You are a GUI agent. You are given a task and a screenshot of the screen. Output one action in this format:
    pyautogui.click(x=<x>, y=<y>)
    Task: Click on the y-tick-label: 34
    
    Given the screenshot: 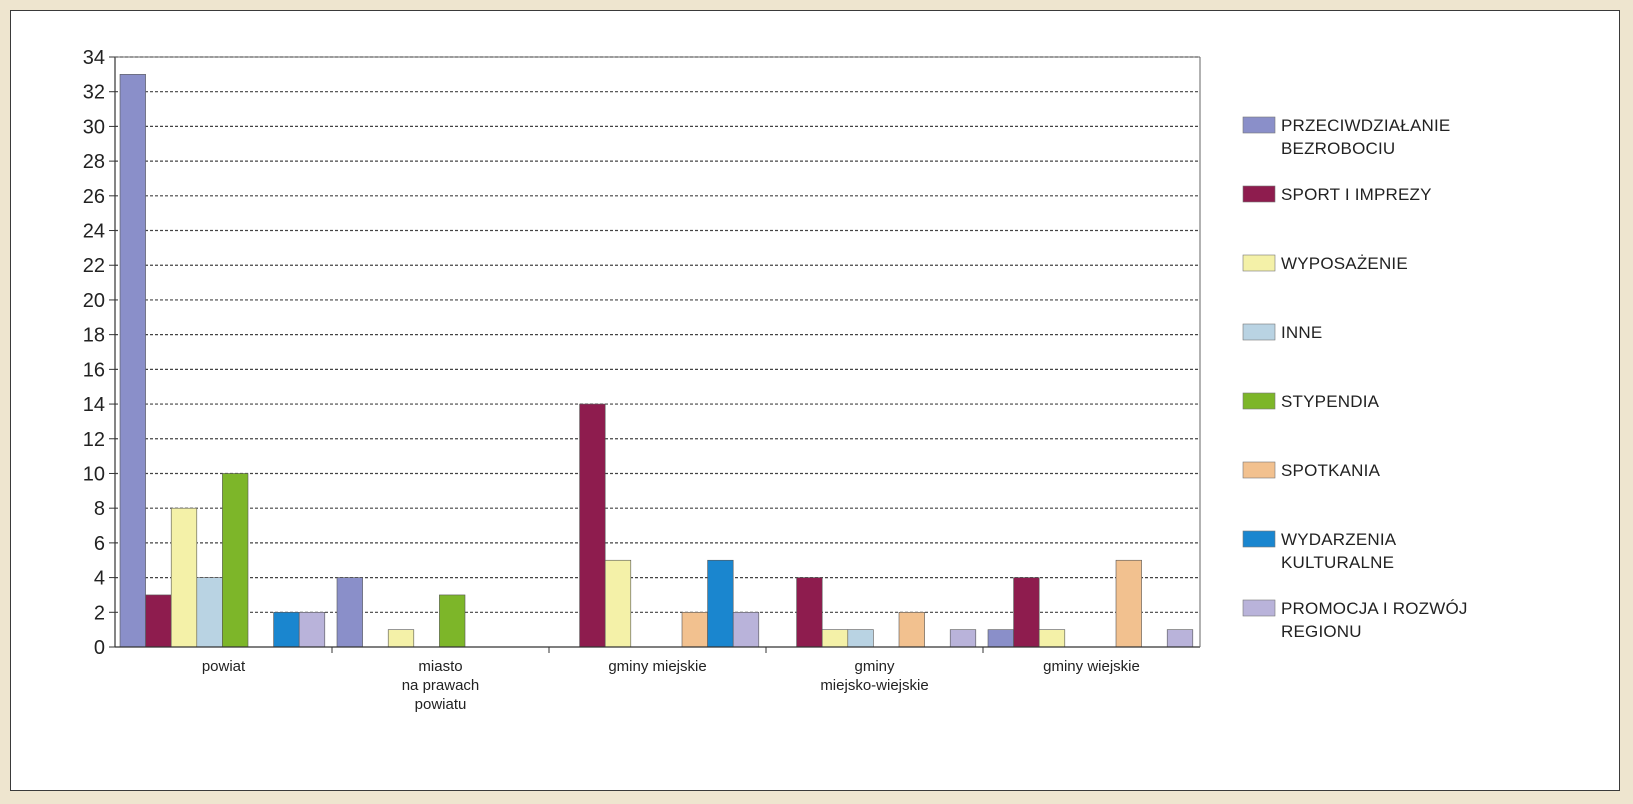 What is the action you would take?
    pyautogui.click(x=94, y=58)
    